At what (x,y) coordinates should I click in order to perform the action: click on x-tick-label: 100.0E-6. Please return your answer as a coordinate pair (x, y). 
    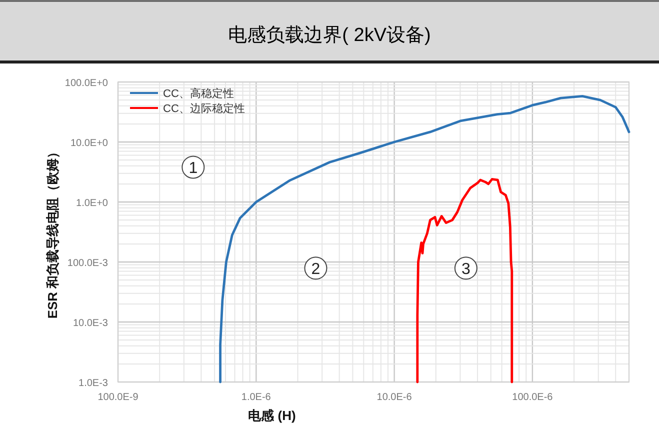
    Looking at the image, I should click on (533, 397).